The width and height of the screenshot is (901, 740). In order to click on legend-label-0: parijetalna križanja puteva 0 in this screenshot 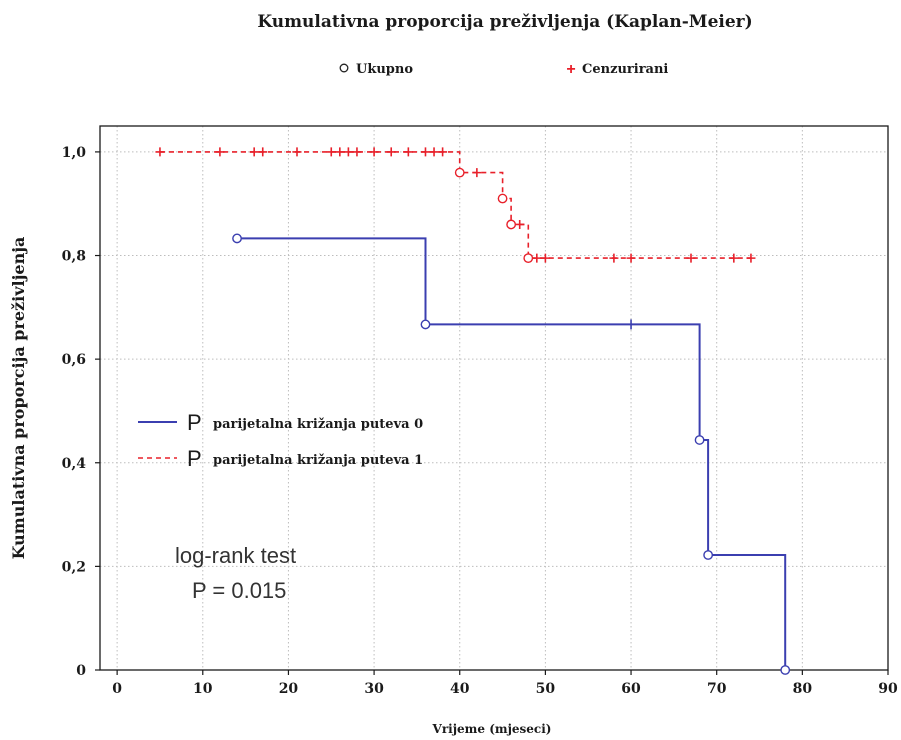, I will do `click(318, 424)`.